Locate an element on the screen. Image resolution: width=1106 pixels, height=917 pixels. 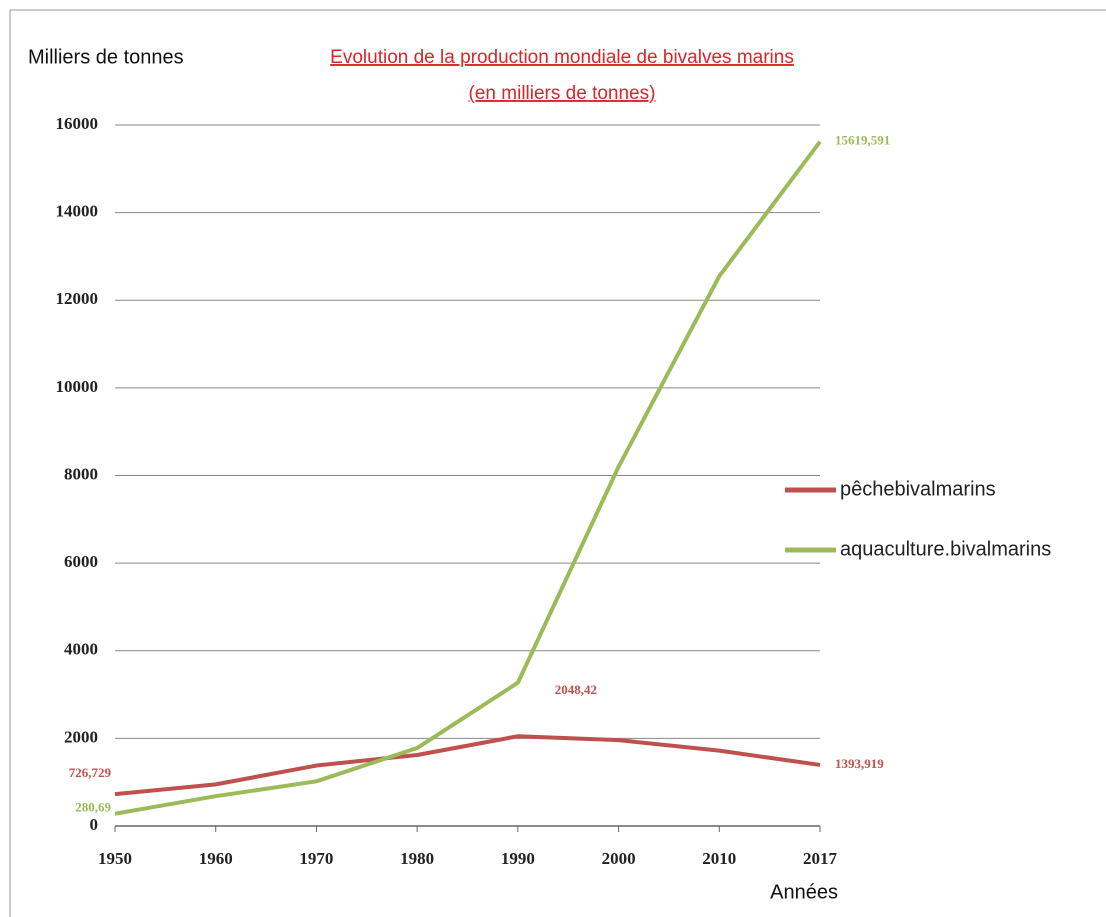
x-tick-label: 1950 is located at coordinates (115, 858).